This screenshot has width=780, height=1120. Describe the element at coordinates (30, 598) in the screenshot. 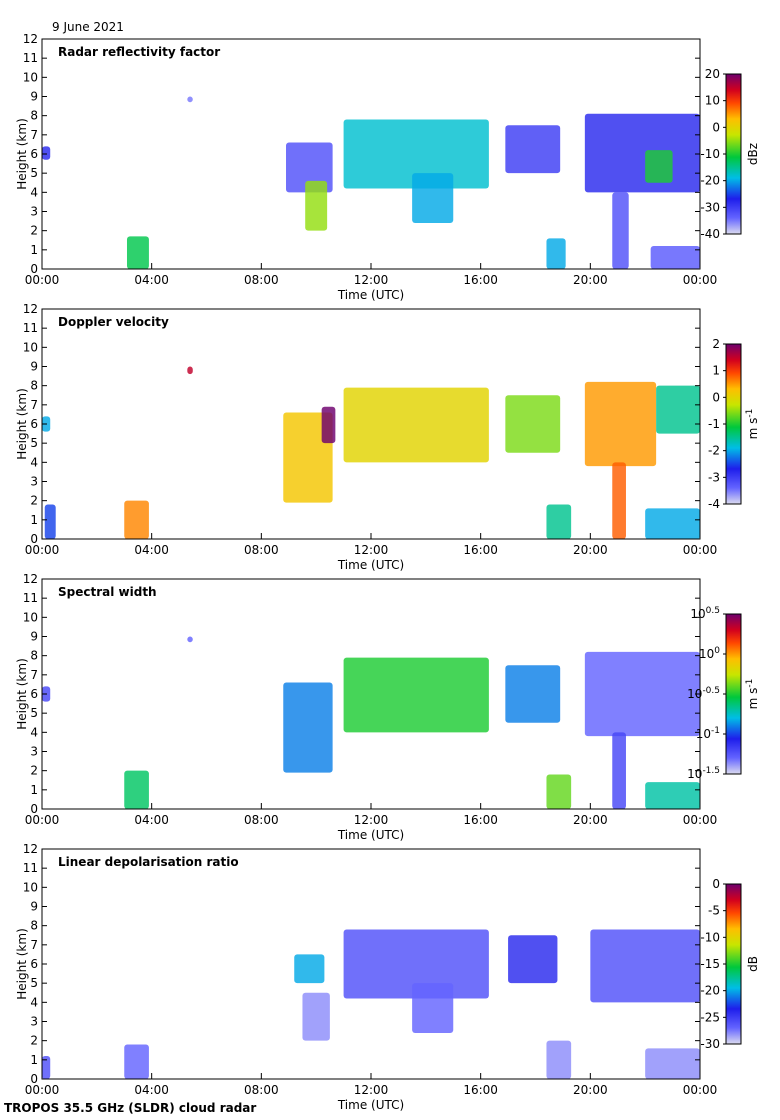

I see `y-tick-label: 11` at that location.